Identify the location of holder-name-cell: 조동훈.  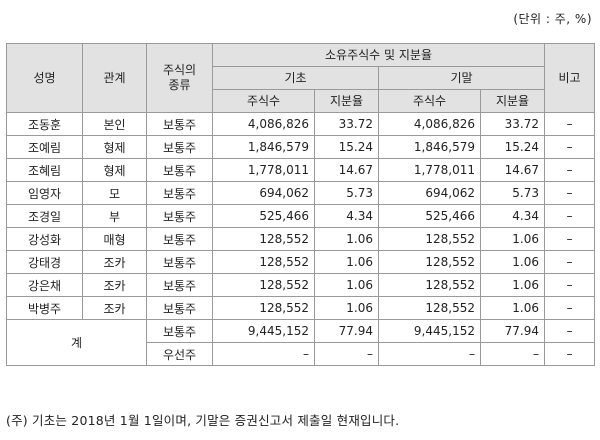
(44, 124).